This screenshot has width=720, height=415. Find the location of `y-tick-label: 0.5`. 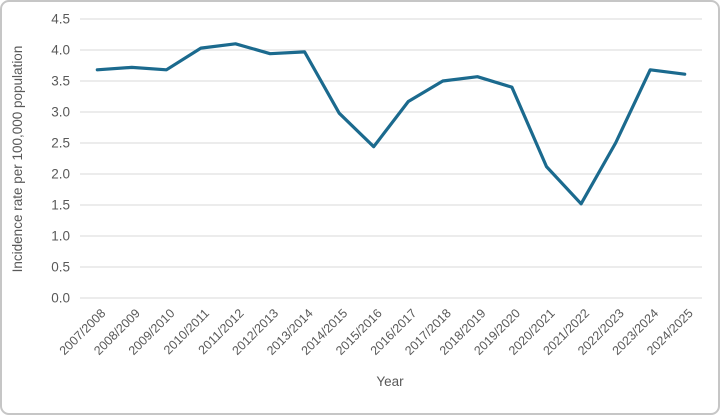

y-tick-label: 0.5 is located at coordinates (60, 267).